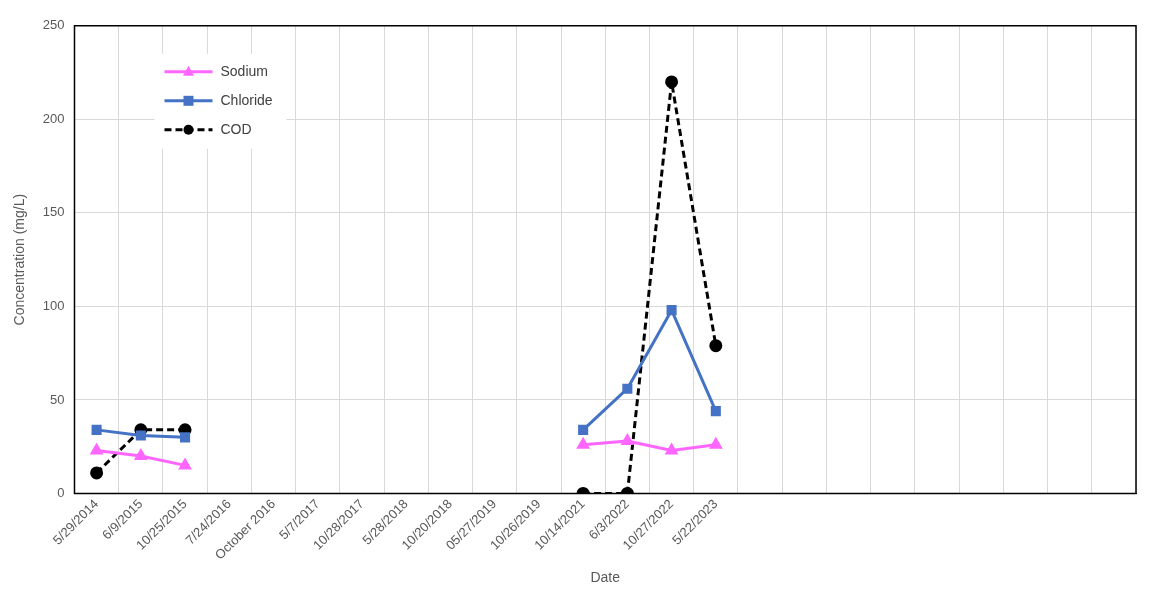 This screenshot has width=1152, height=599. Describe the element at coordinates (57, 399) in the screenshot. I see `y-tick-label: 50` at that location.